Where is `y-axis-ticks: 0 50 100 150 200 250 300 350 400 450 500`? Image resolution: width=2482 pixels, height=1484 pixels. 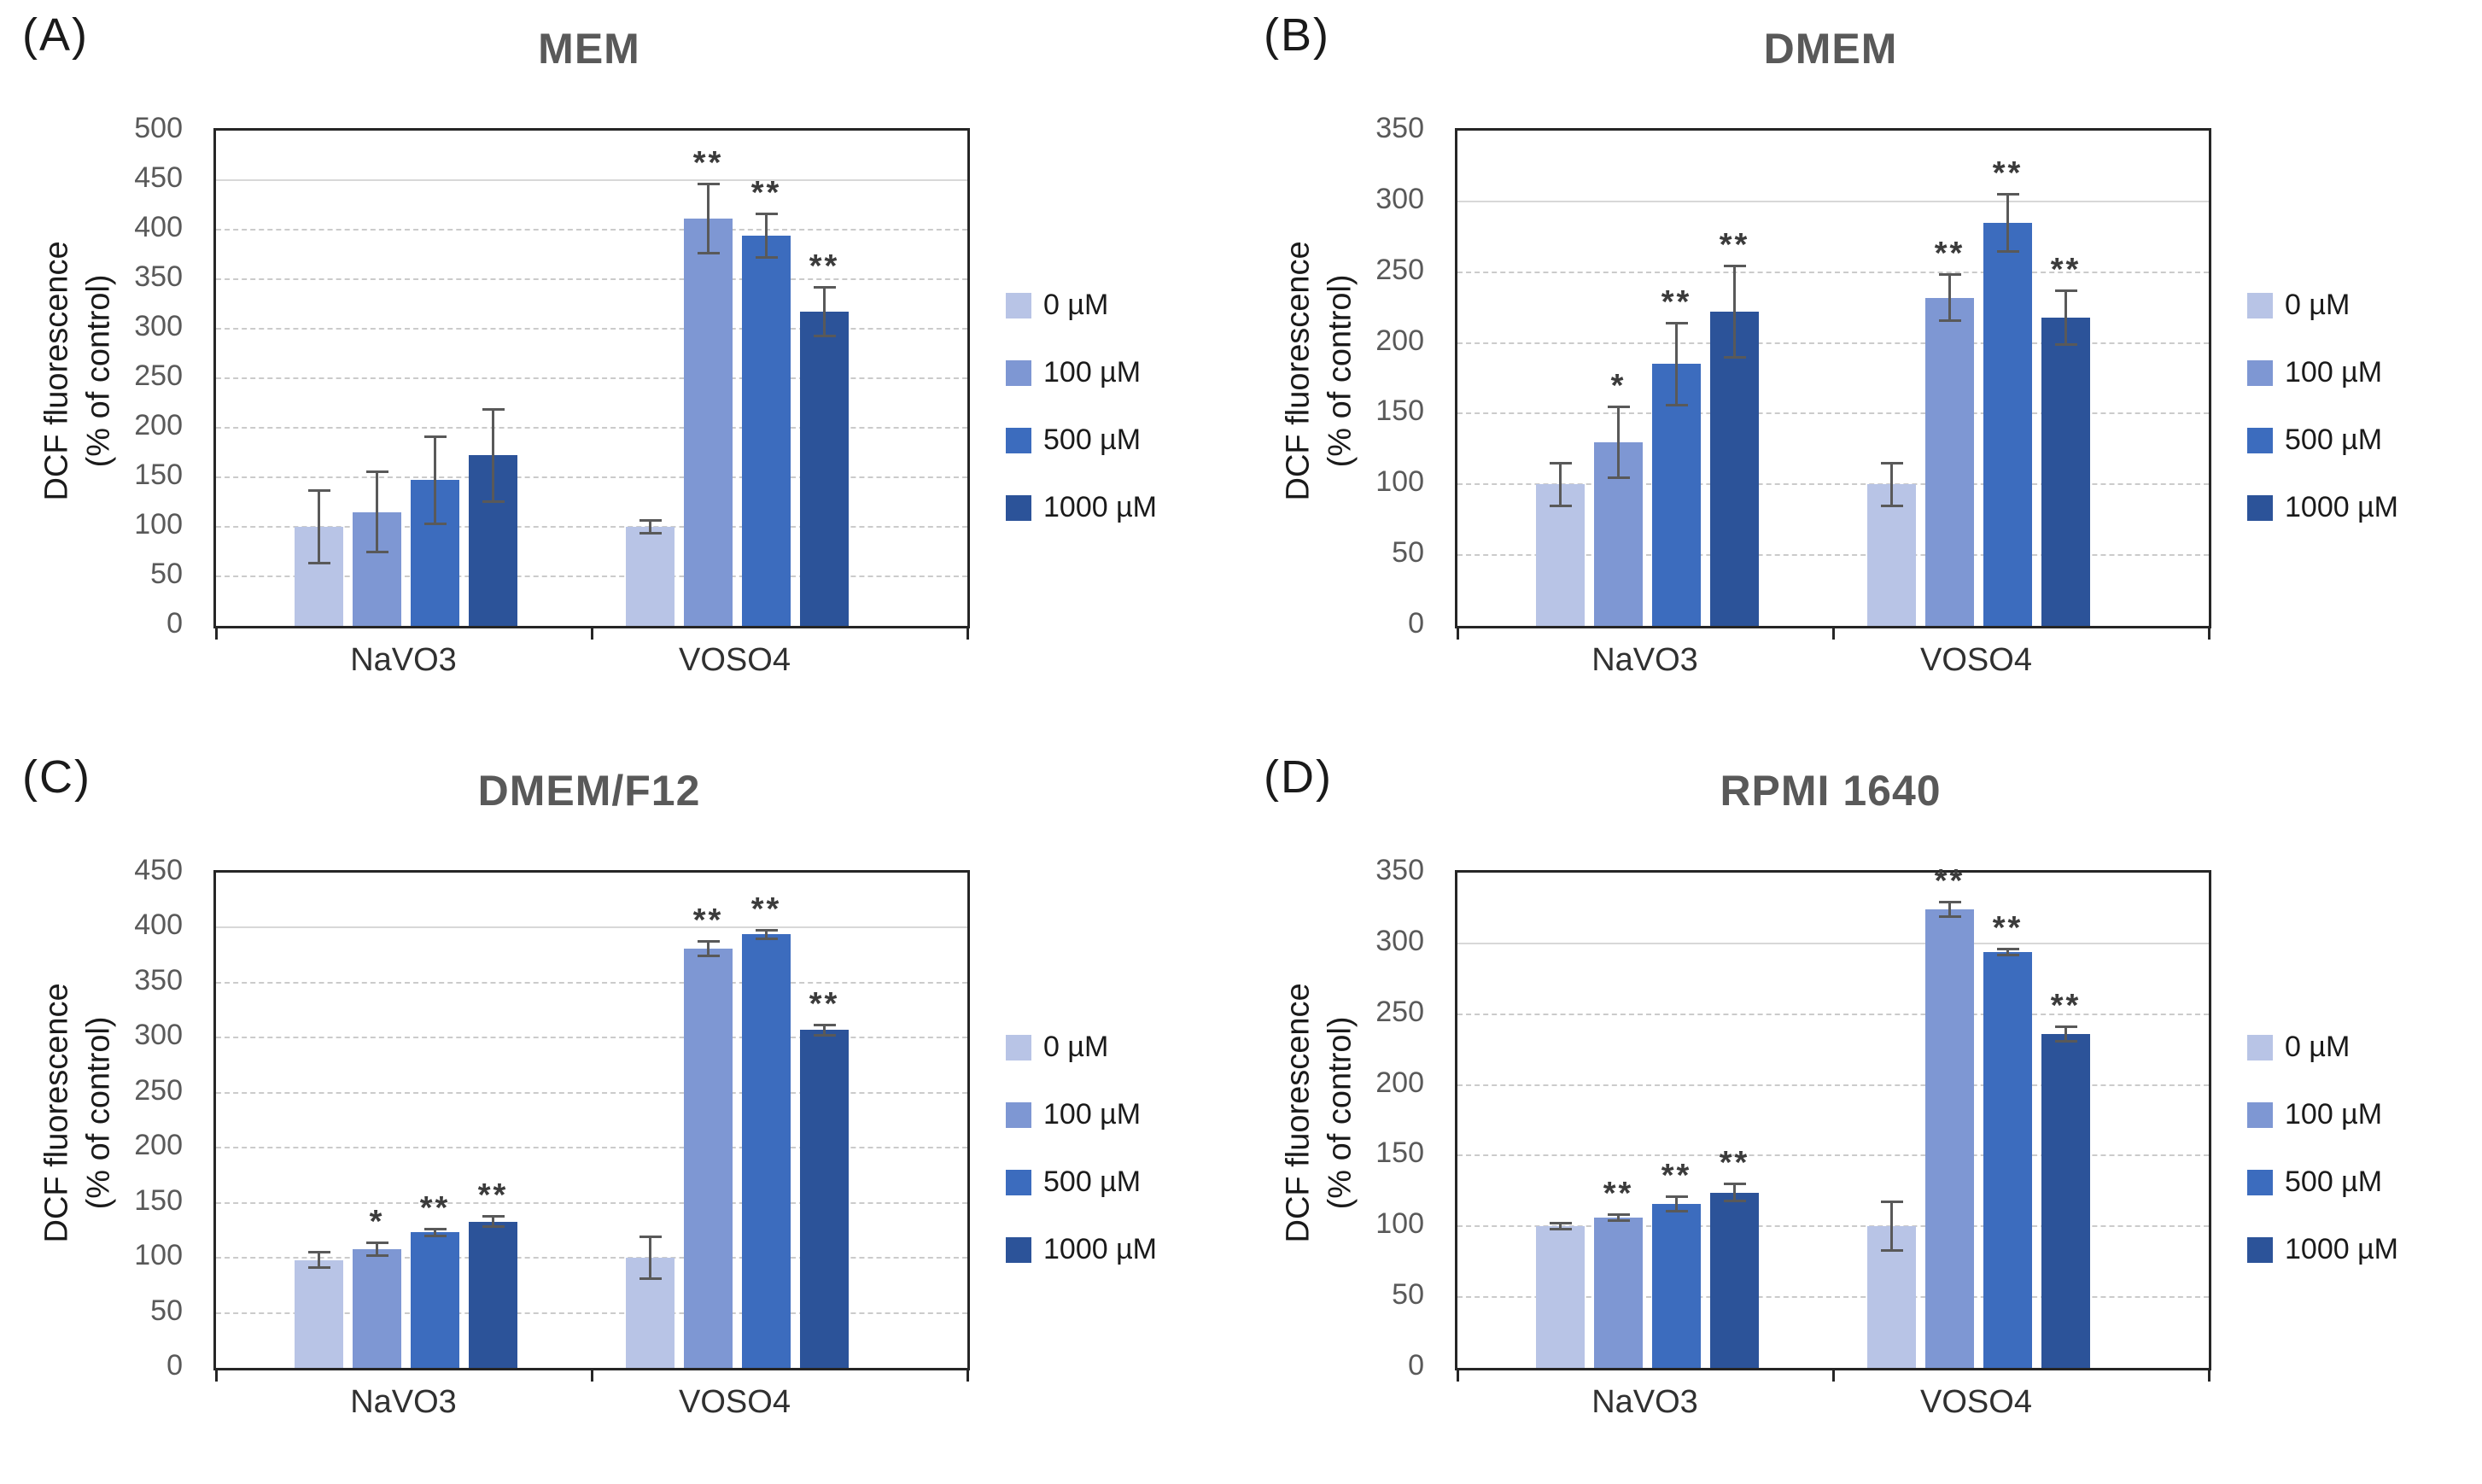 y-axis-ticks: 0 50 100 150 200 250 300 350 400 450 500 is located at coordinates (140, 376).